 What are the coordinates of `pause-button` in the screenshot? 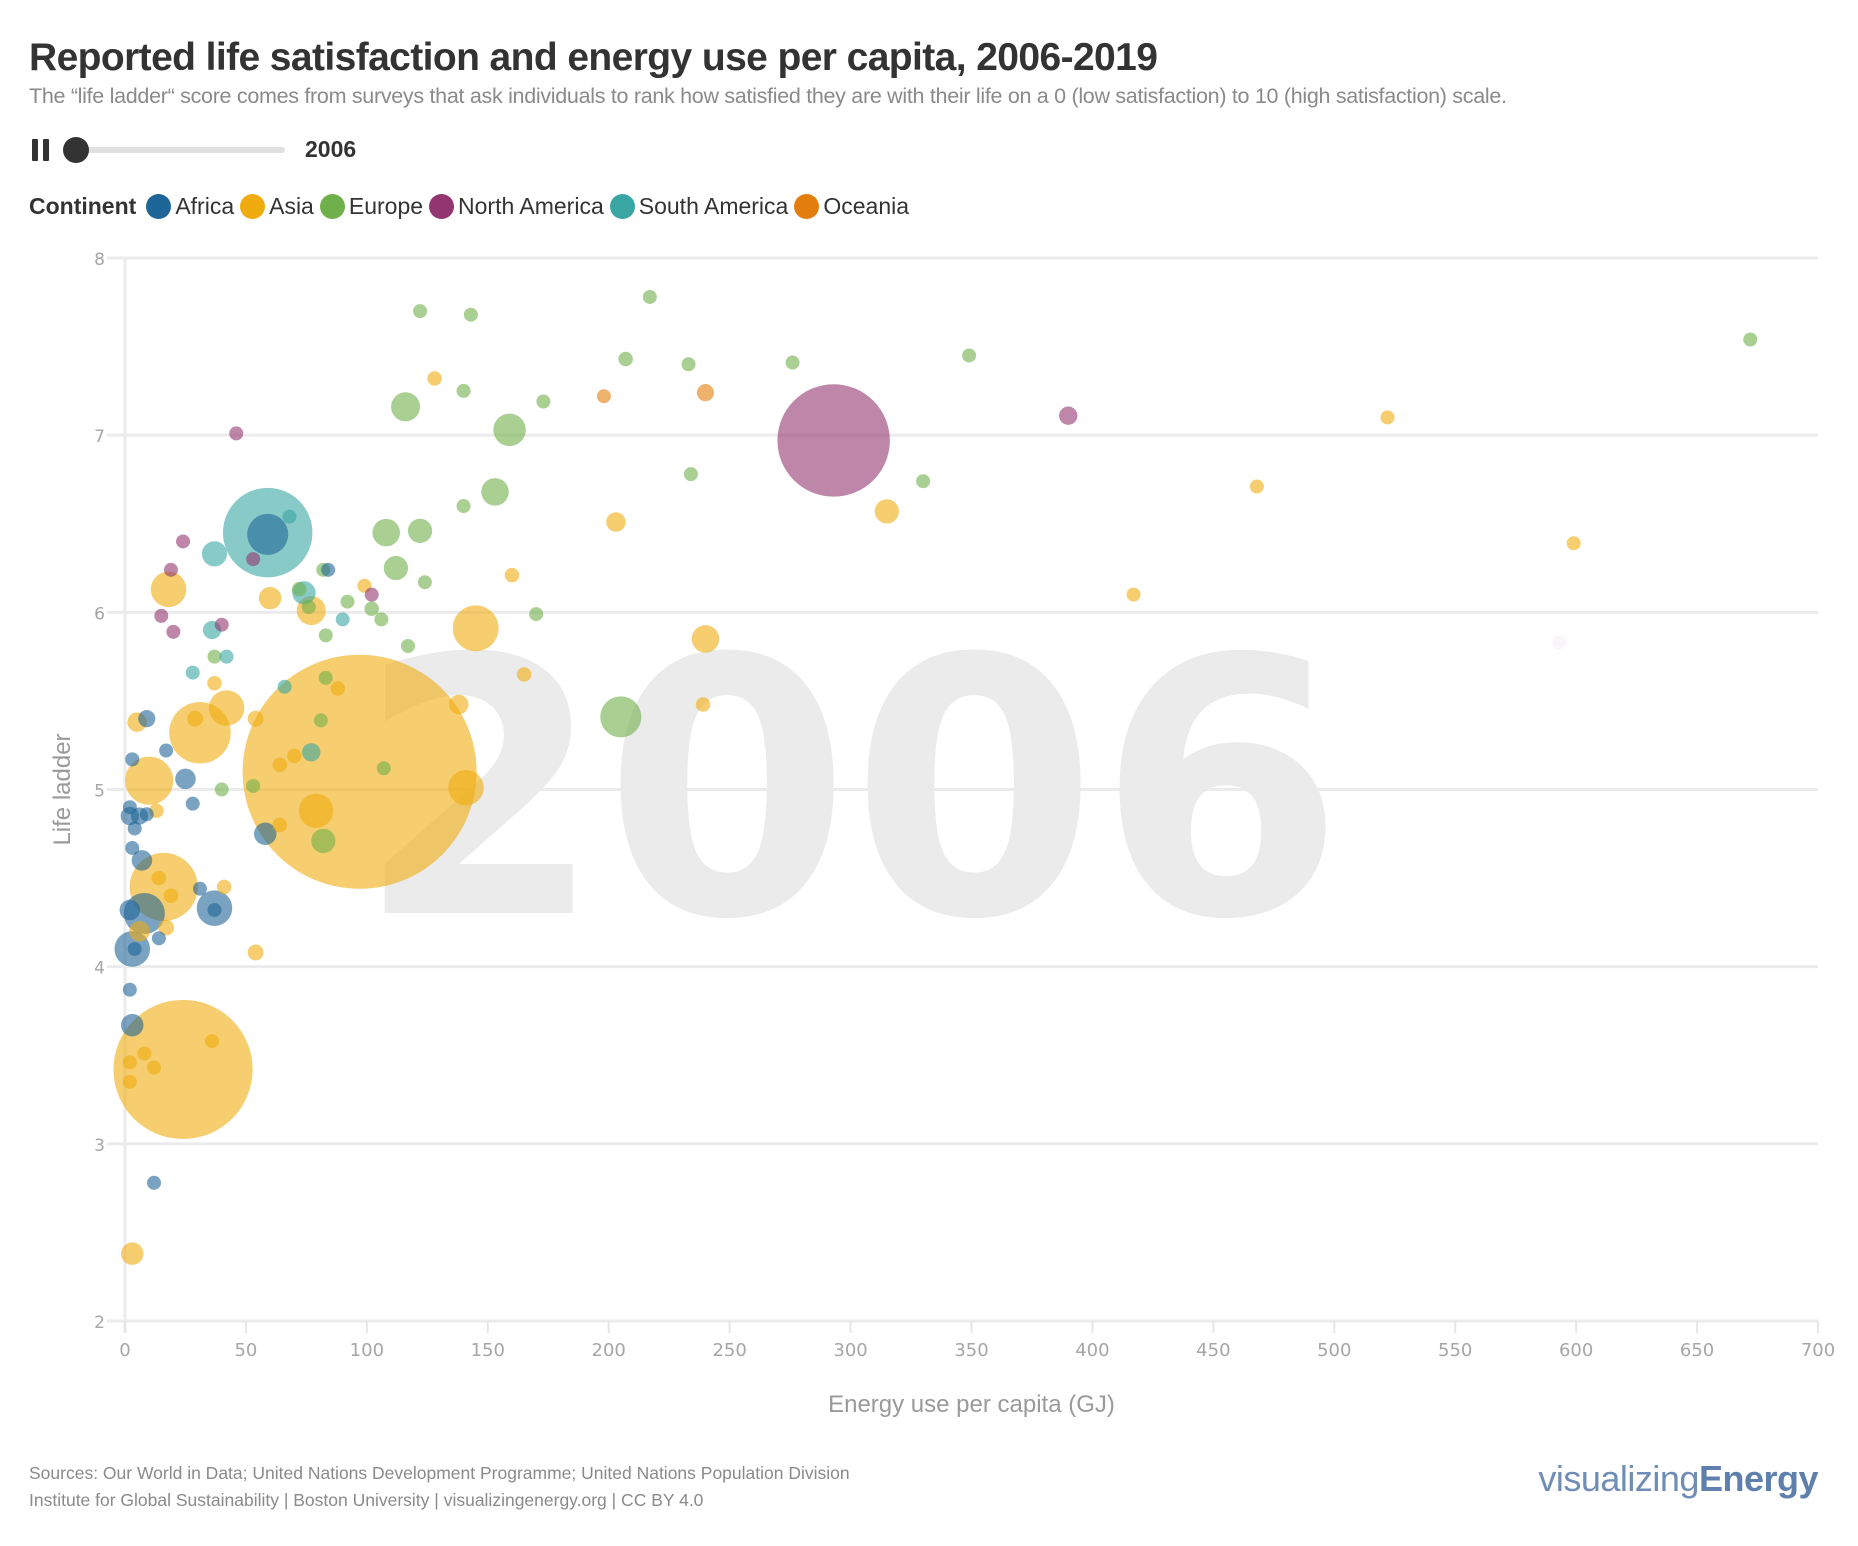 It's located at (41, 150).